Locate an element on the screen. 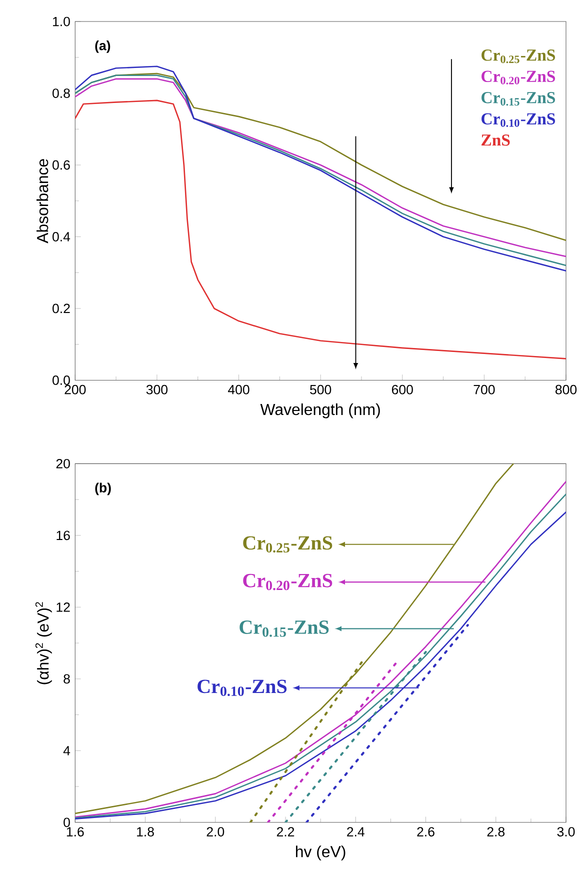  y-tick-label: 16 is located at coordinates (63, 535).